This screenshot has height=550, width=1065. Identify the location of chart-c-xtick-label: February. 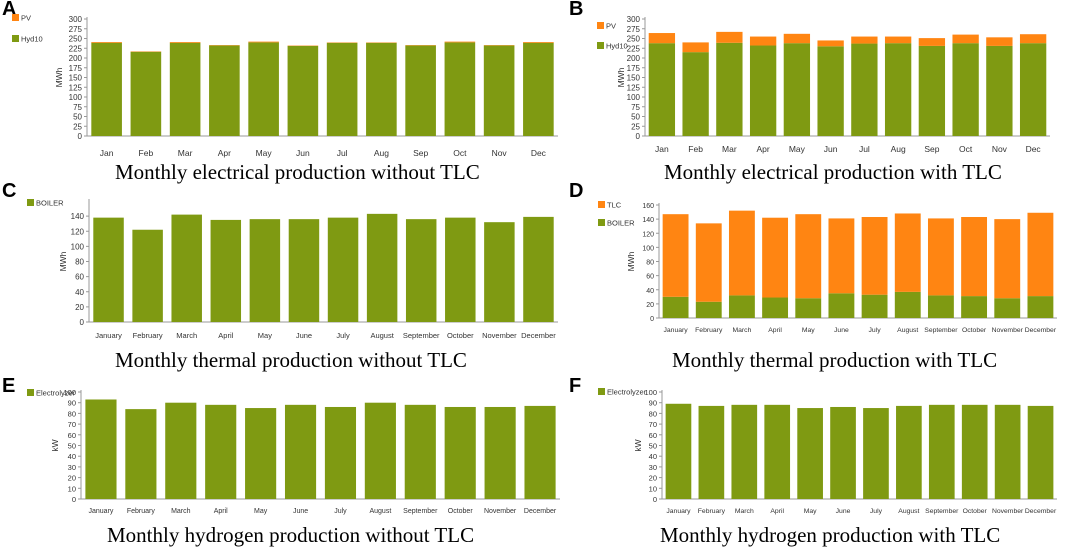
(148, 335).